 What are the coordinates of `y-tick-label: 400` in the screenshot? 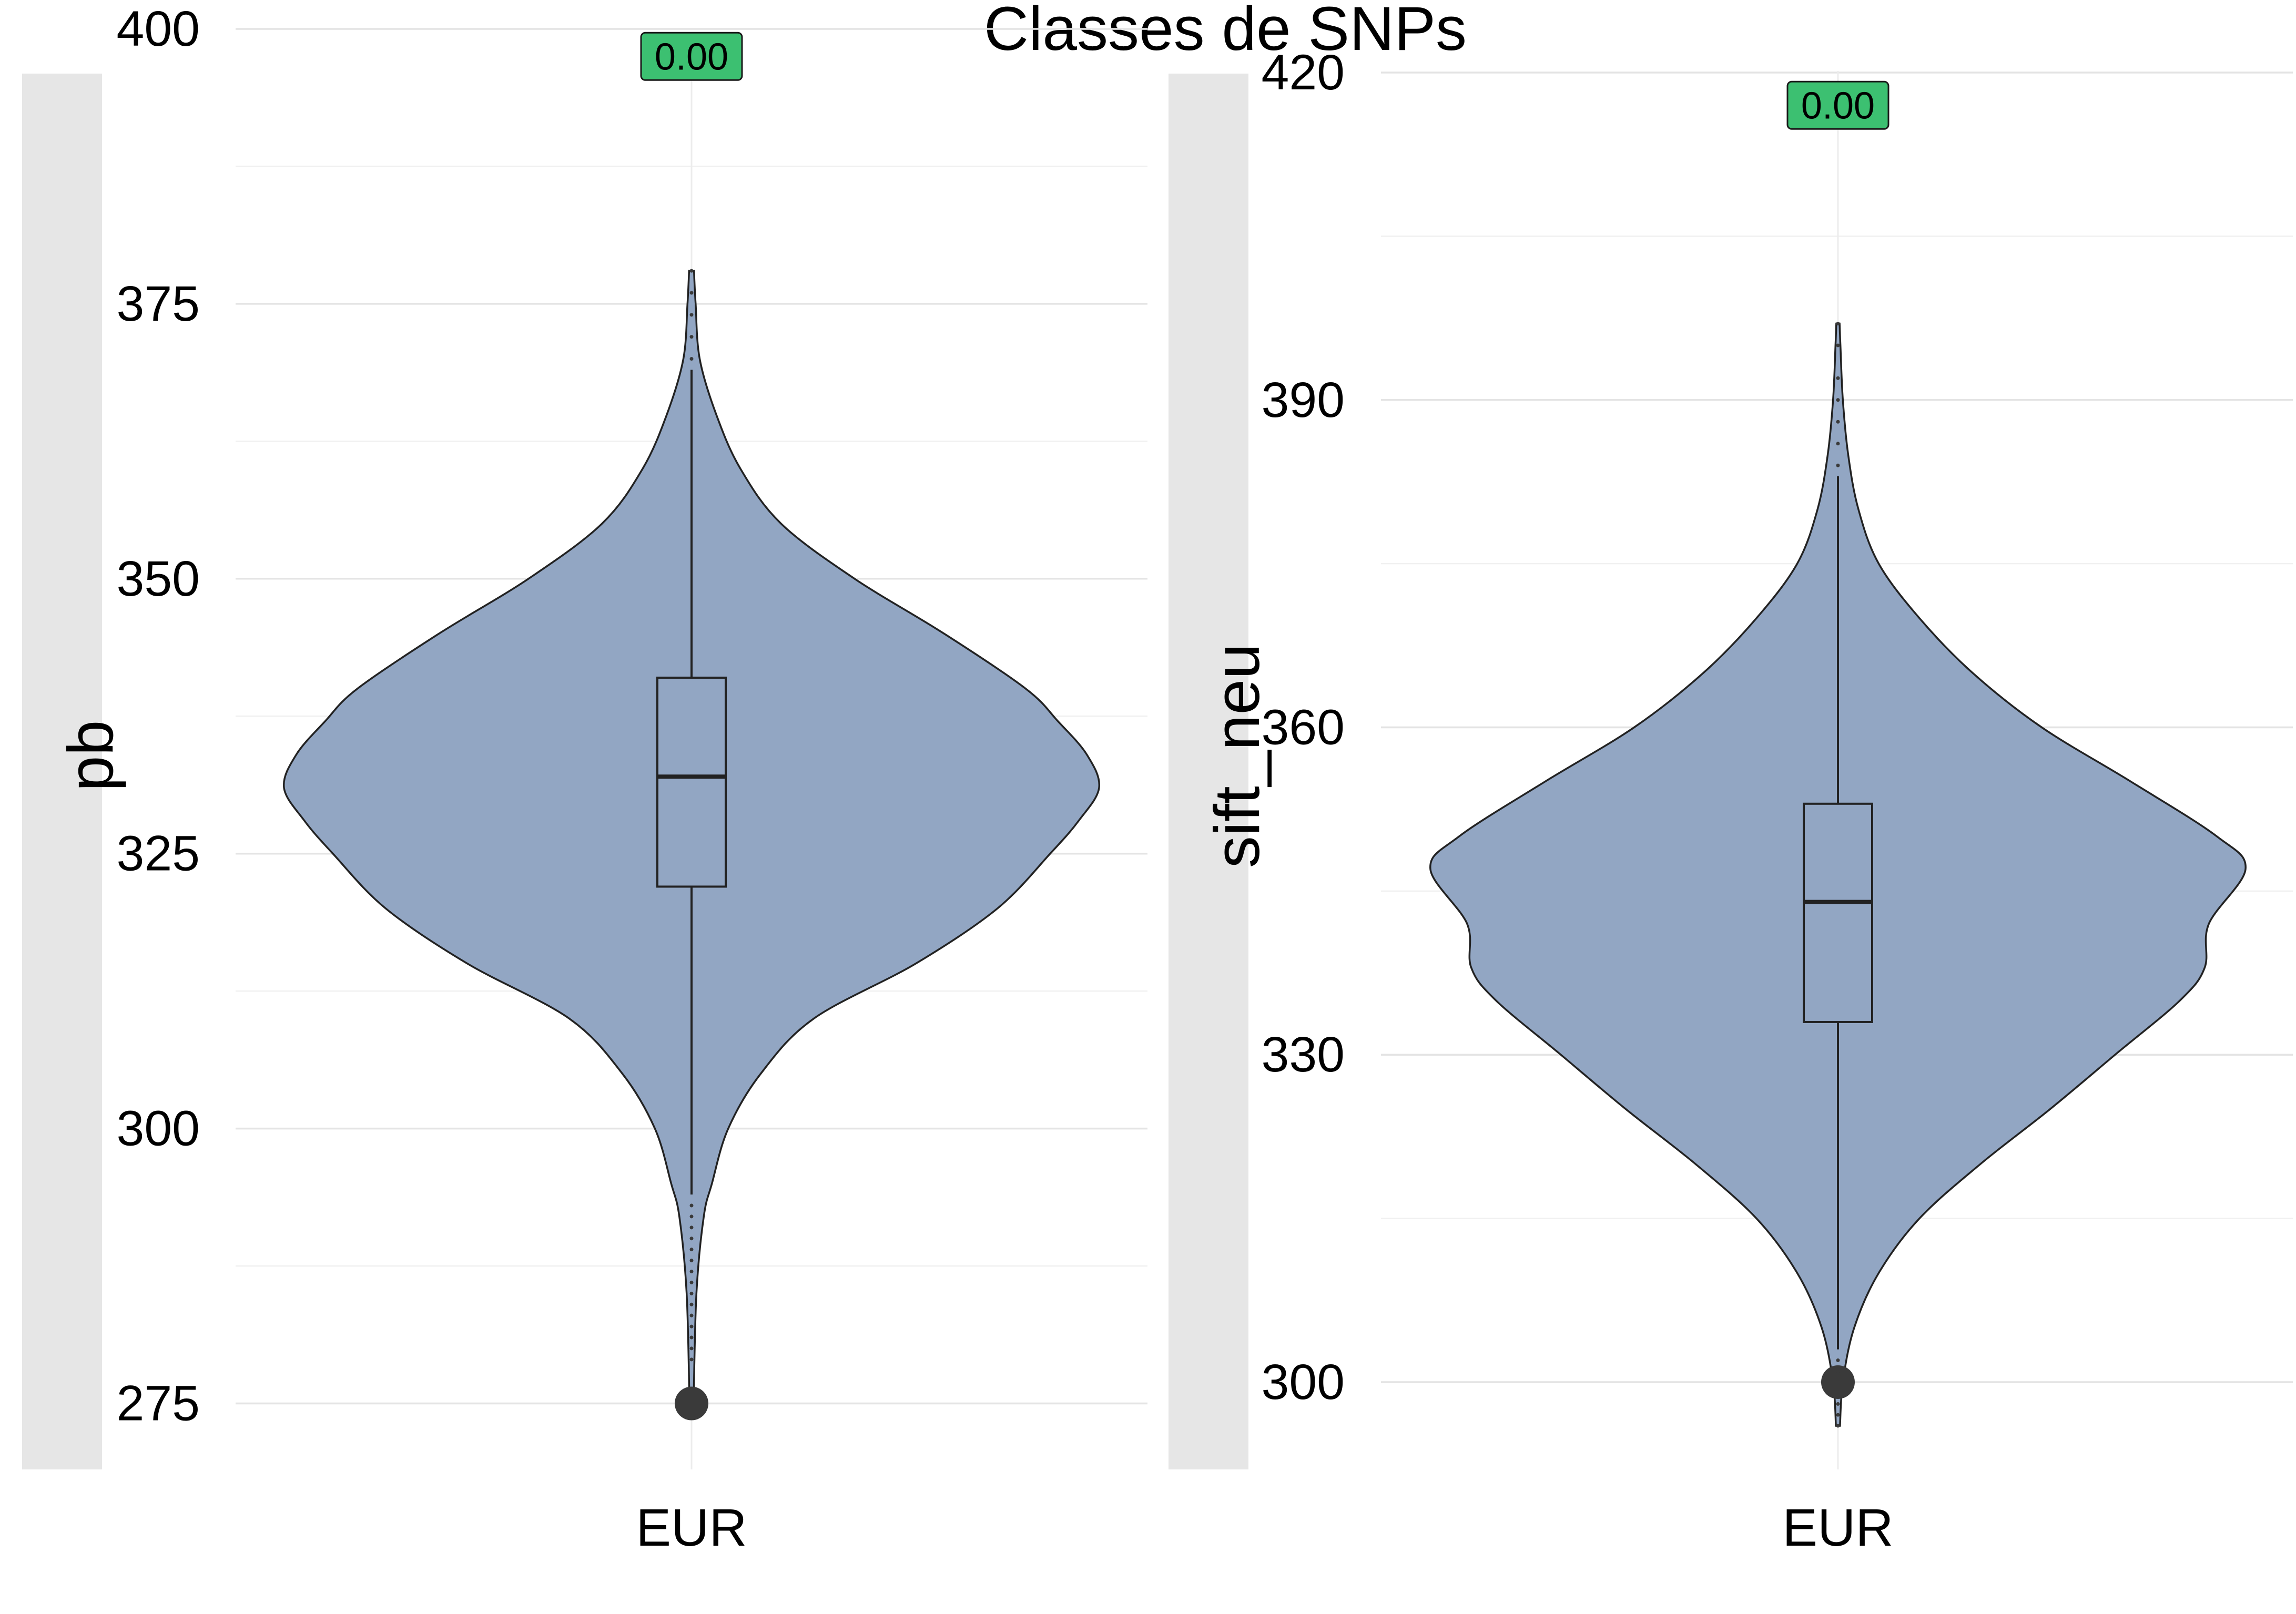 It's located at (158, 29).